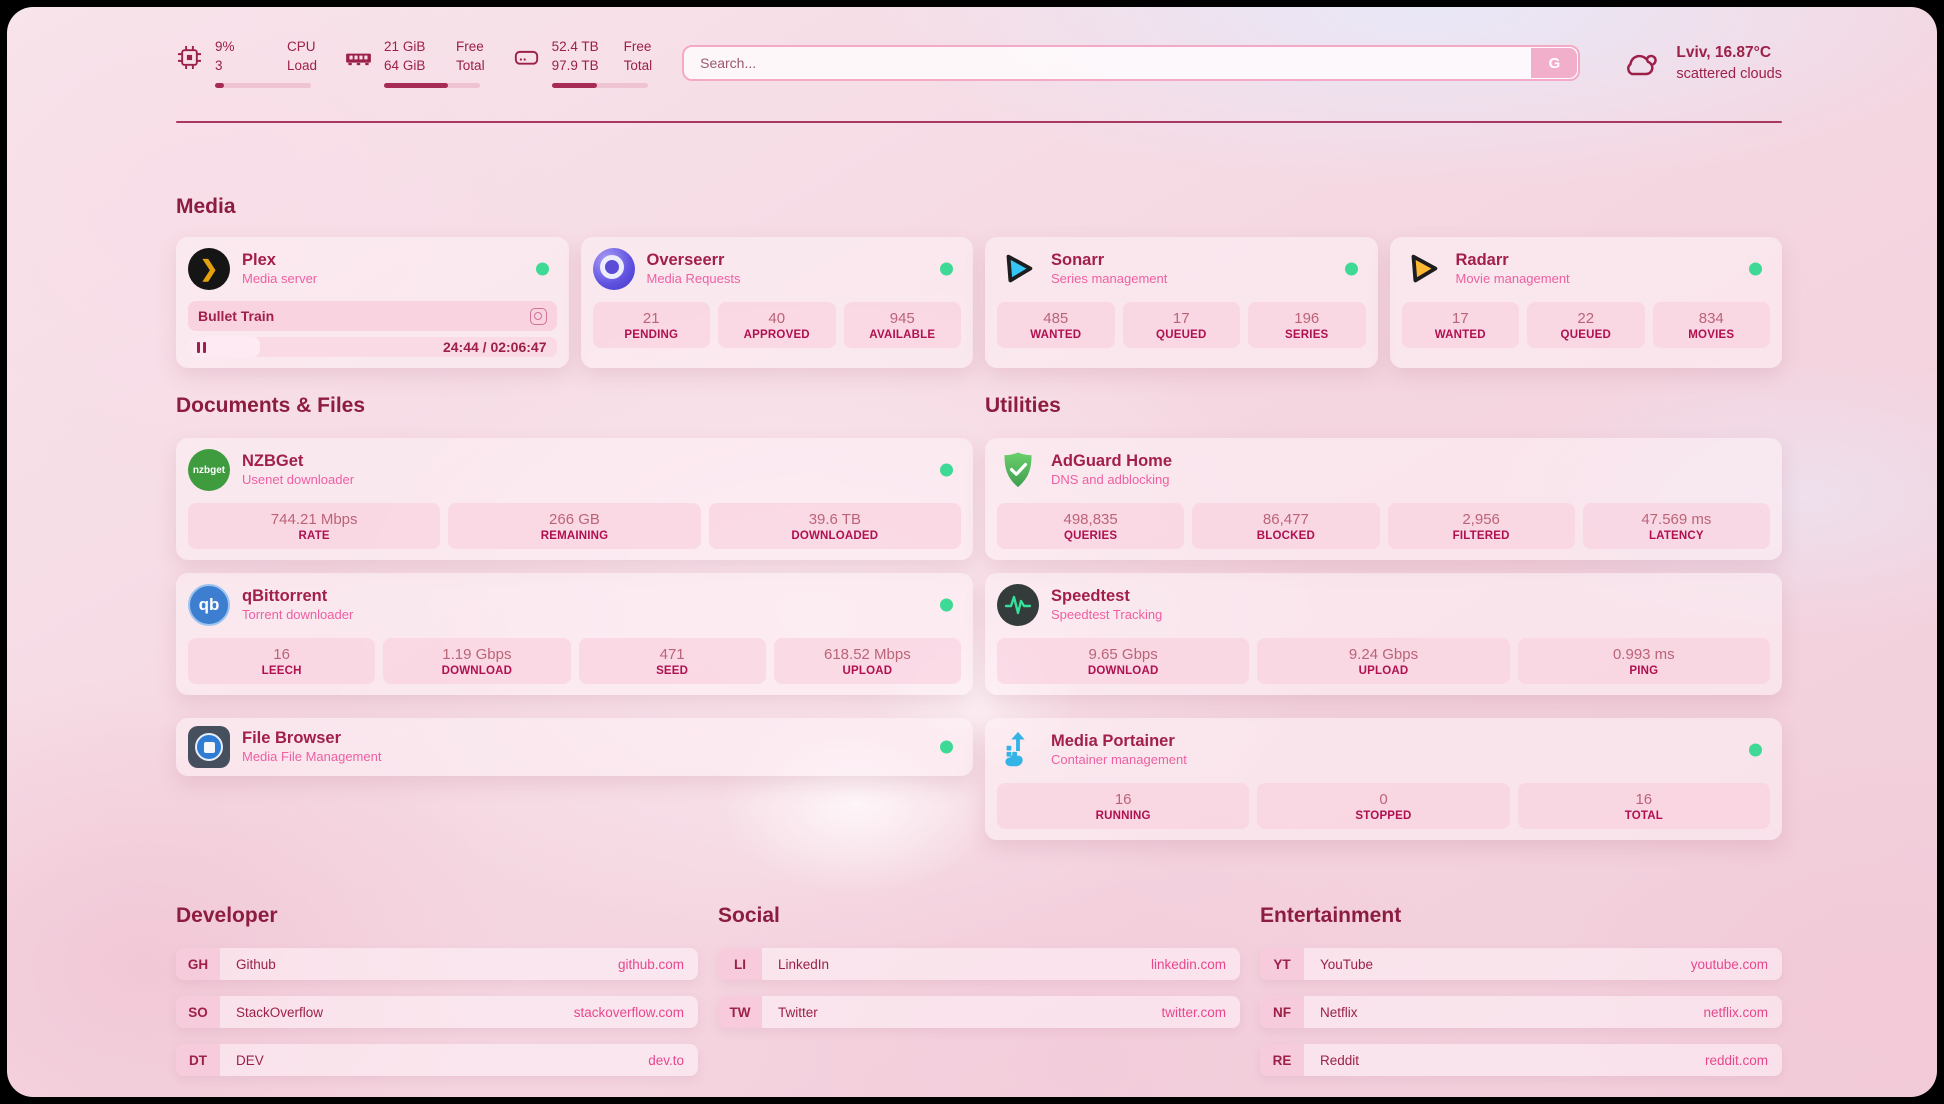  Describe the element at coordinates (902, 325) in the screenshot. I see `stat-box: 945 AVAILABLE` at that location.